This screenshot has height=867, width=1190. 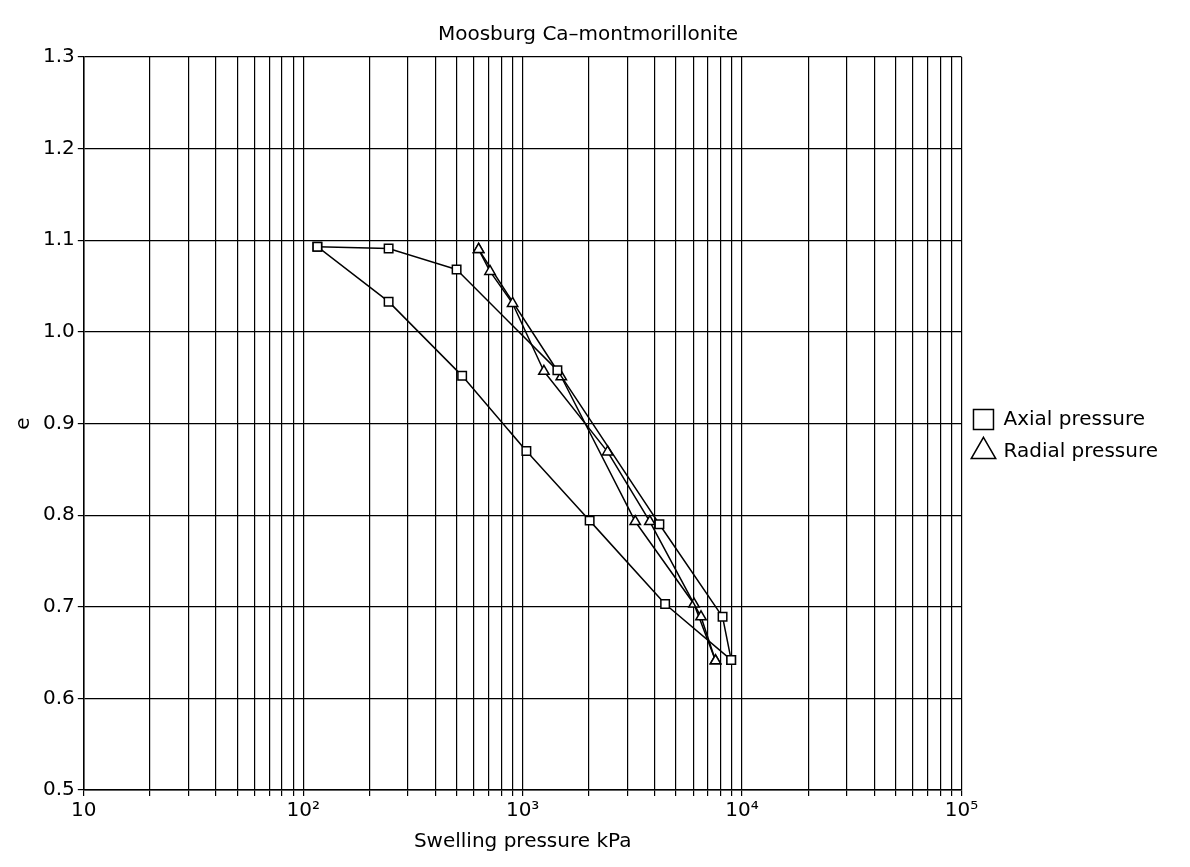 What do you see at coordinates (742, 809) in the screenshot?
I see `x-tick-label: 10⁴` at bounding box center [742, 809].